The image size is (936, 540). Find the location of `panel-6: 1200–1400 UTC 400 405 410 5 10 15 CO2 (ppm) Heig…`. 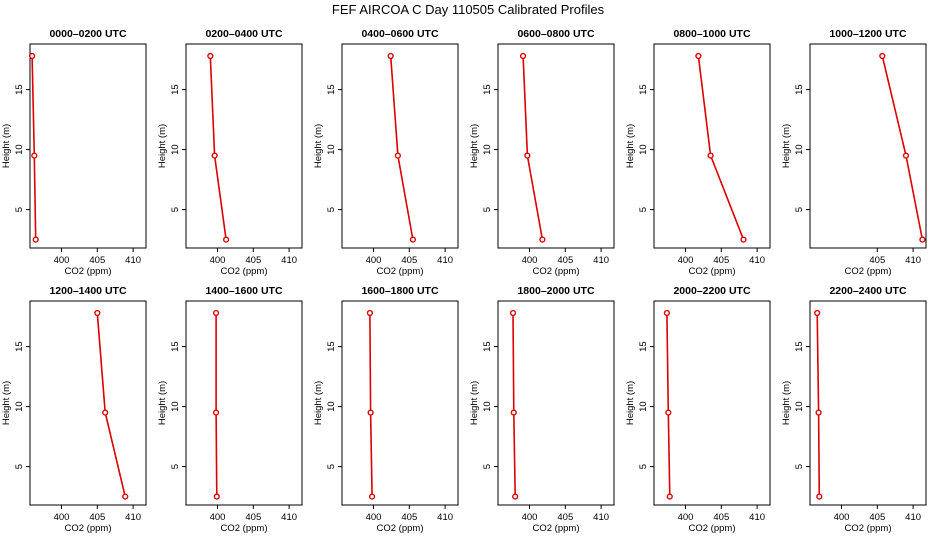

panel-6: 1200–1400 UTC 400 405 410 5 10 15 CO2 (ppm) Heig… is located at coordinates (74, 409).